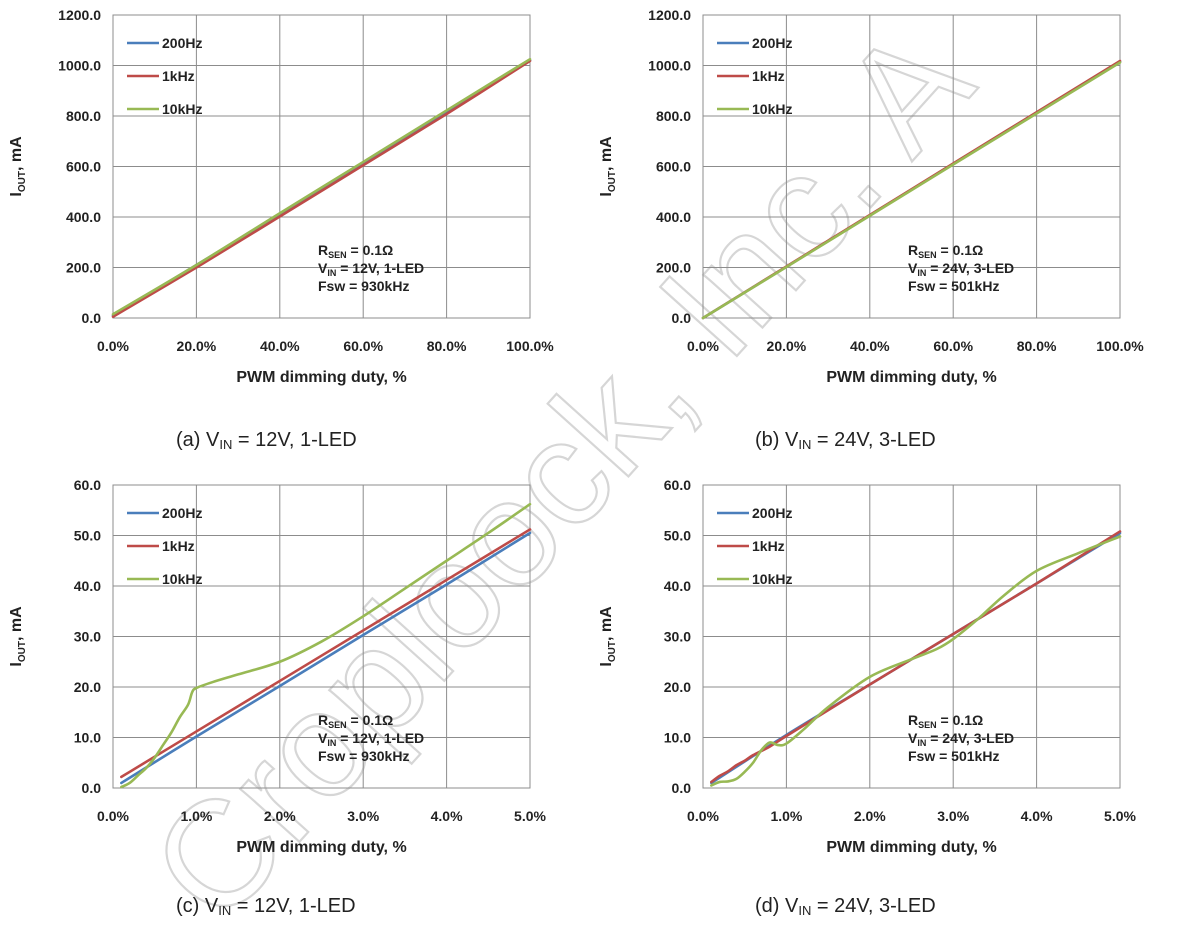 The width and height of the screenshot is (1180, 939). What do you see at coordinates (83, 217) in the screenshot?
I see `y-tick-label: 400.0` at bounding box center [83, 217].